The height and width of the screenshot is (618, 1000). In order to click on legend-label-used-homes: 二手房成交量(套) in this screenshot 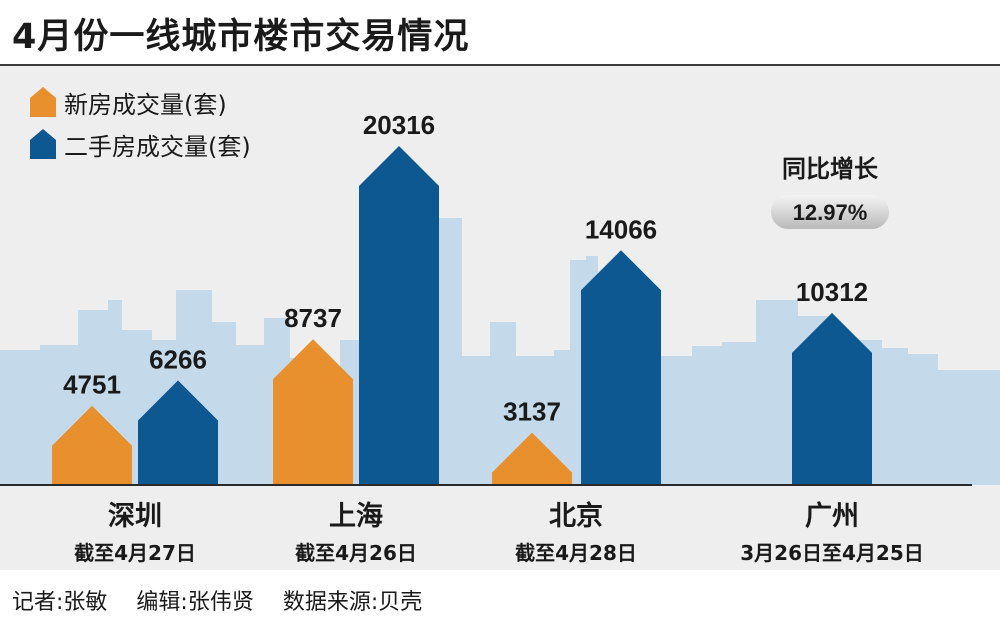, I will do `click(157, 146)`.